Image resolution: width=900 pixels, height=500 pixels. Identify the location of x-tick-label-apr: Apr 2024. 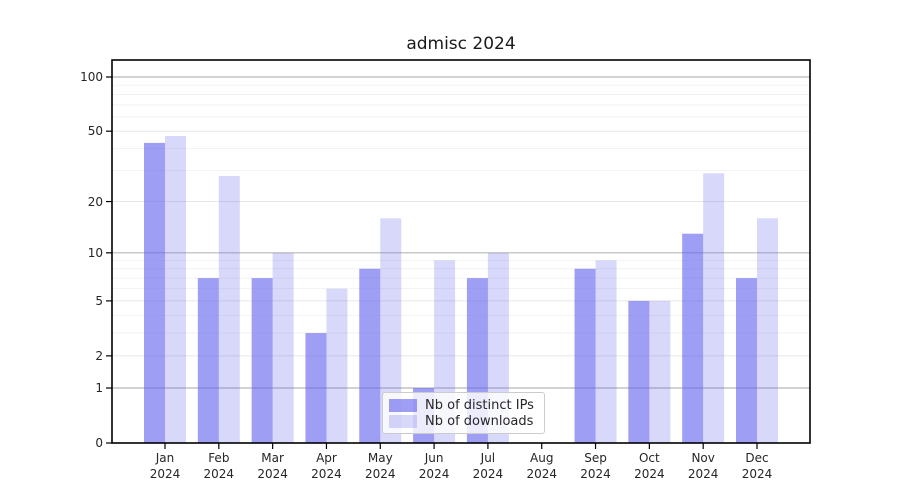
(326, 466).